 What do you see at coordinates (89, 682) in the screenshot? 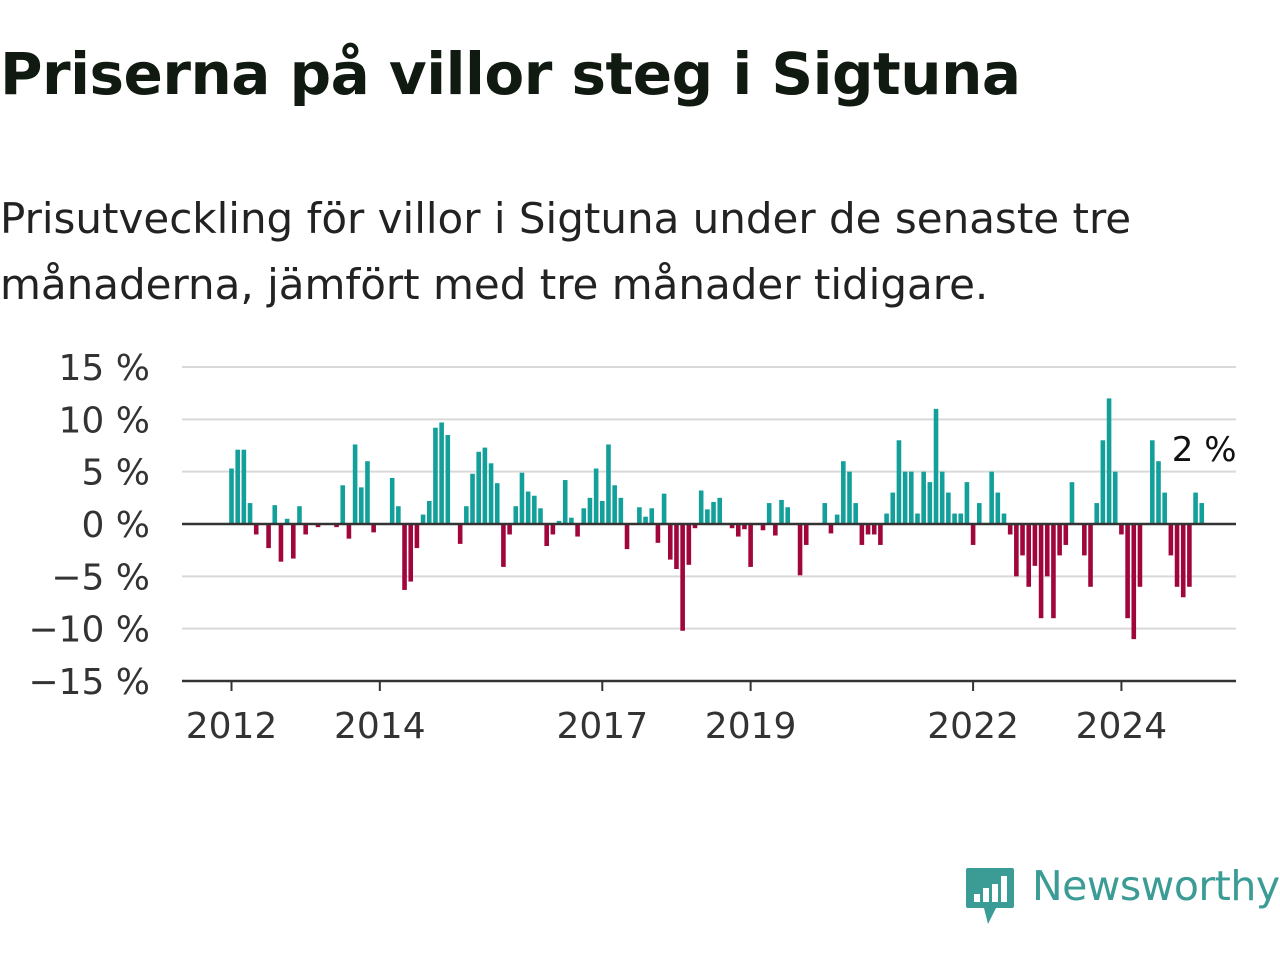
I see `y-tick-label: −15 %` at bounding box center [89, 682].